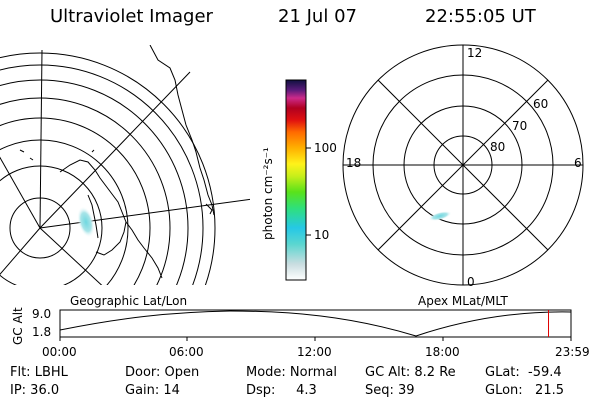 The width and height of the screenshot is (600, 400). Describe the element at coordinates (390, 390) in the screenshot. I see `info-seq: Seq: 39` at that location.